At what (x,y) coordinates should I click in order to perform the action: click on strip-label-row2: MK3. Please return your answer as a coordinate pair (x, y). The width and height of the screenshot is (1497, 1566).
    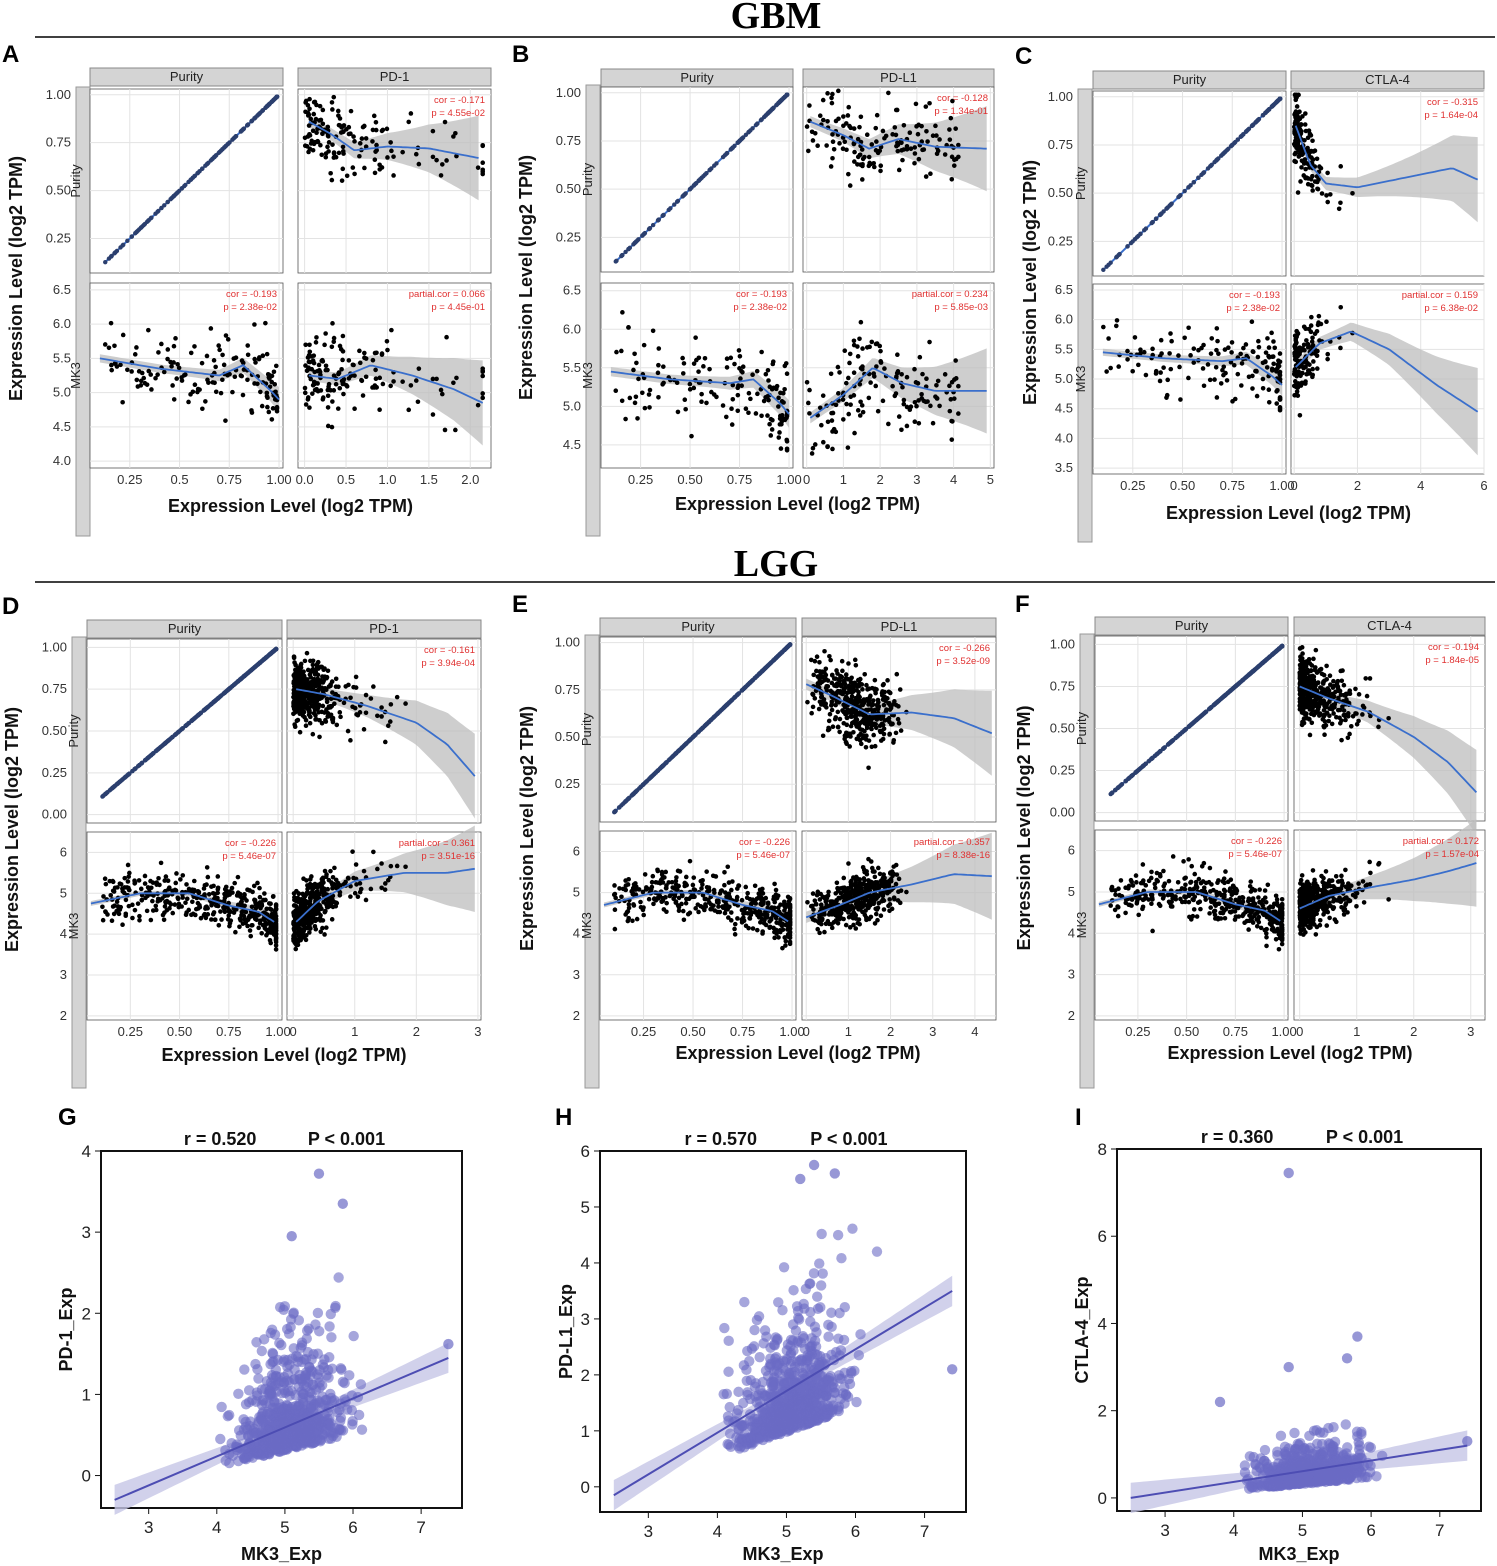
    Looking at the image, I should click on (1080, 379).